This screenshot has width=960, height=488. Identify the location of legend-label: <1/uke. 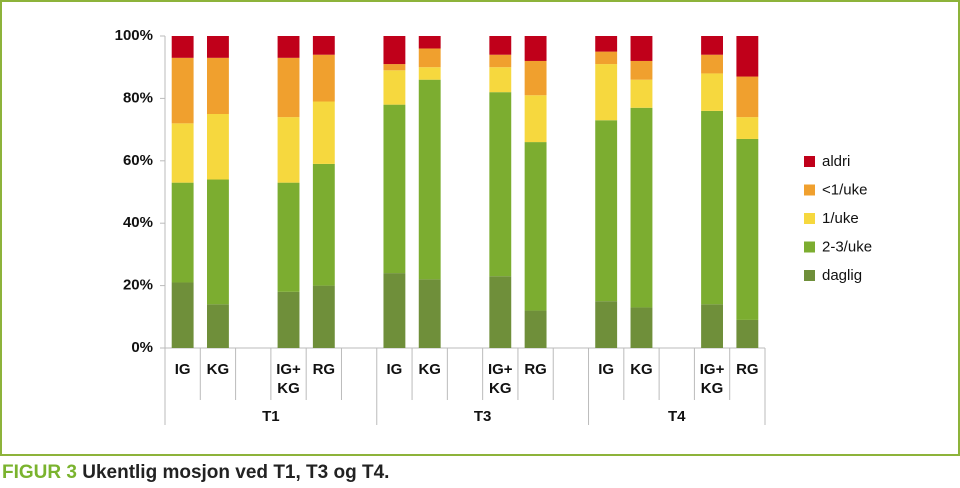
(844, 189).